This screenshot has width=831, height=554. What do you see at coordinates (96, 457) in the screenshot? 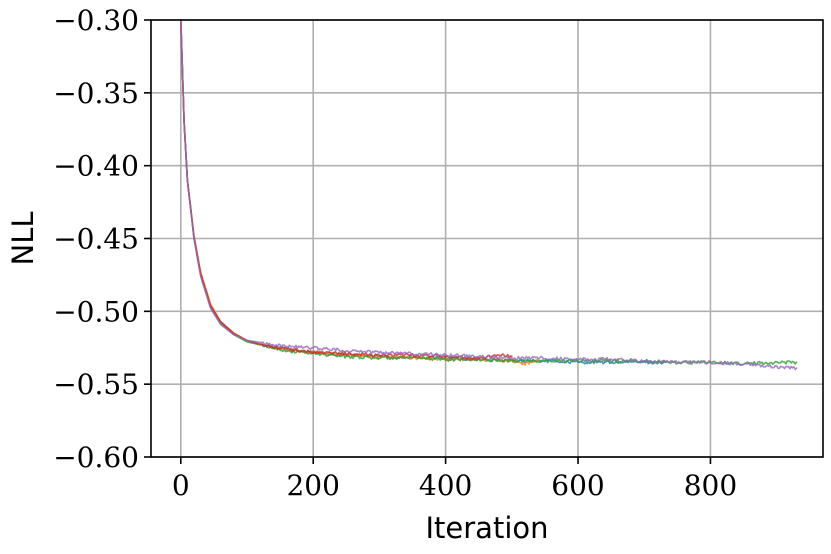
I see `y-tick-label: −0.60` at bounding box center [96, 457].